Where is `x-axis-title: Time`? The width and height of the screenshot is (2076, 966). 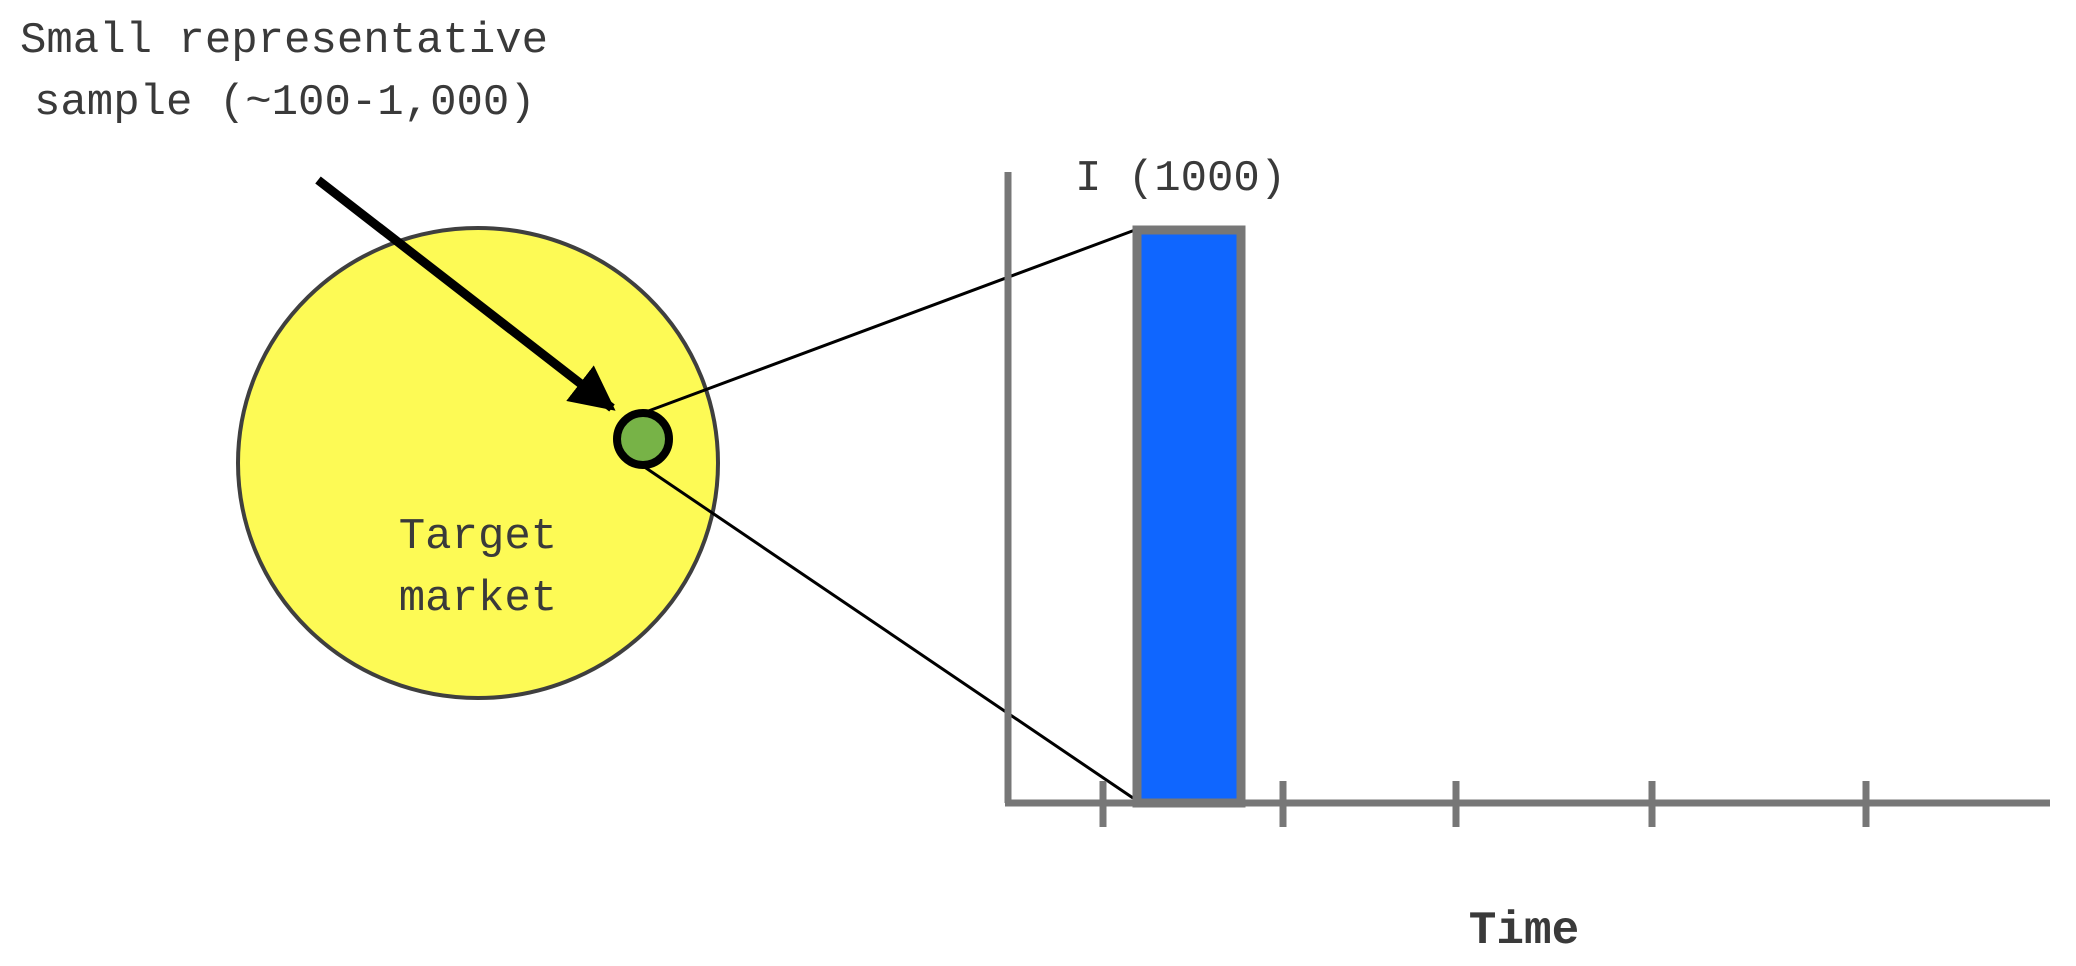 x-axis-title: Time is located at coordinates (1524, 931).